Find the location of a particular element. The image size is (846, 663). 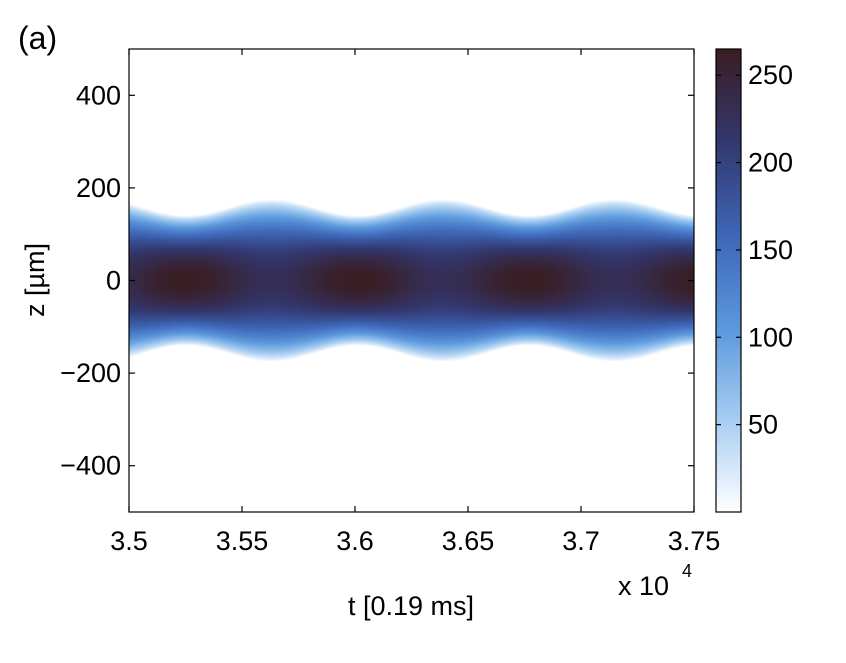

x-tick-label: 3.6 is located at coordinates (355, 541).